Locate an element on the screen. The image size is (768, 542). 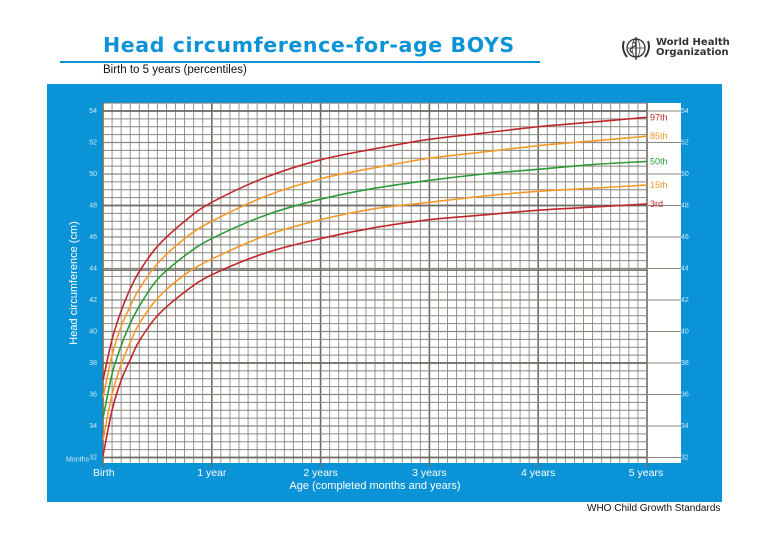
y-tick-right: 38 is located at coordinates (685, 363).